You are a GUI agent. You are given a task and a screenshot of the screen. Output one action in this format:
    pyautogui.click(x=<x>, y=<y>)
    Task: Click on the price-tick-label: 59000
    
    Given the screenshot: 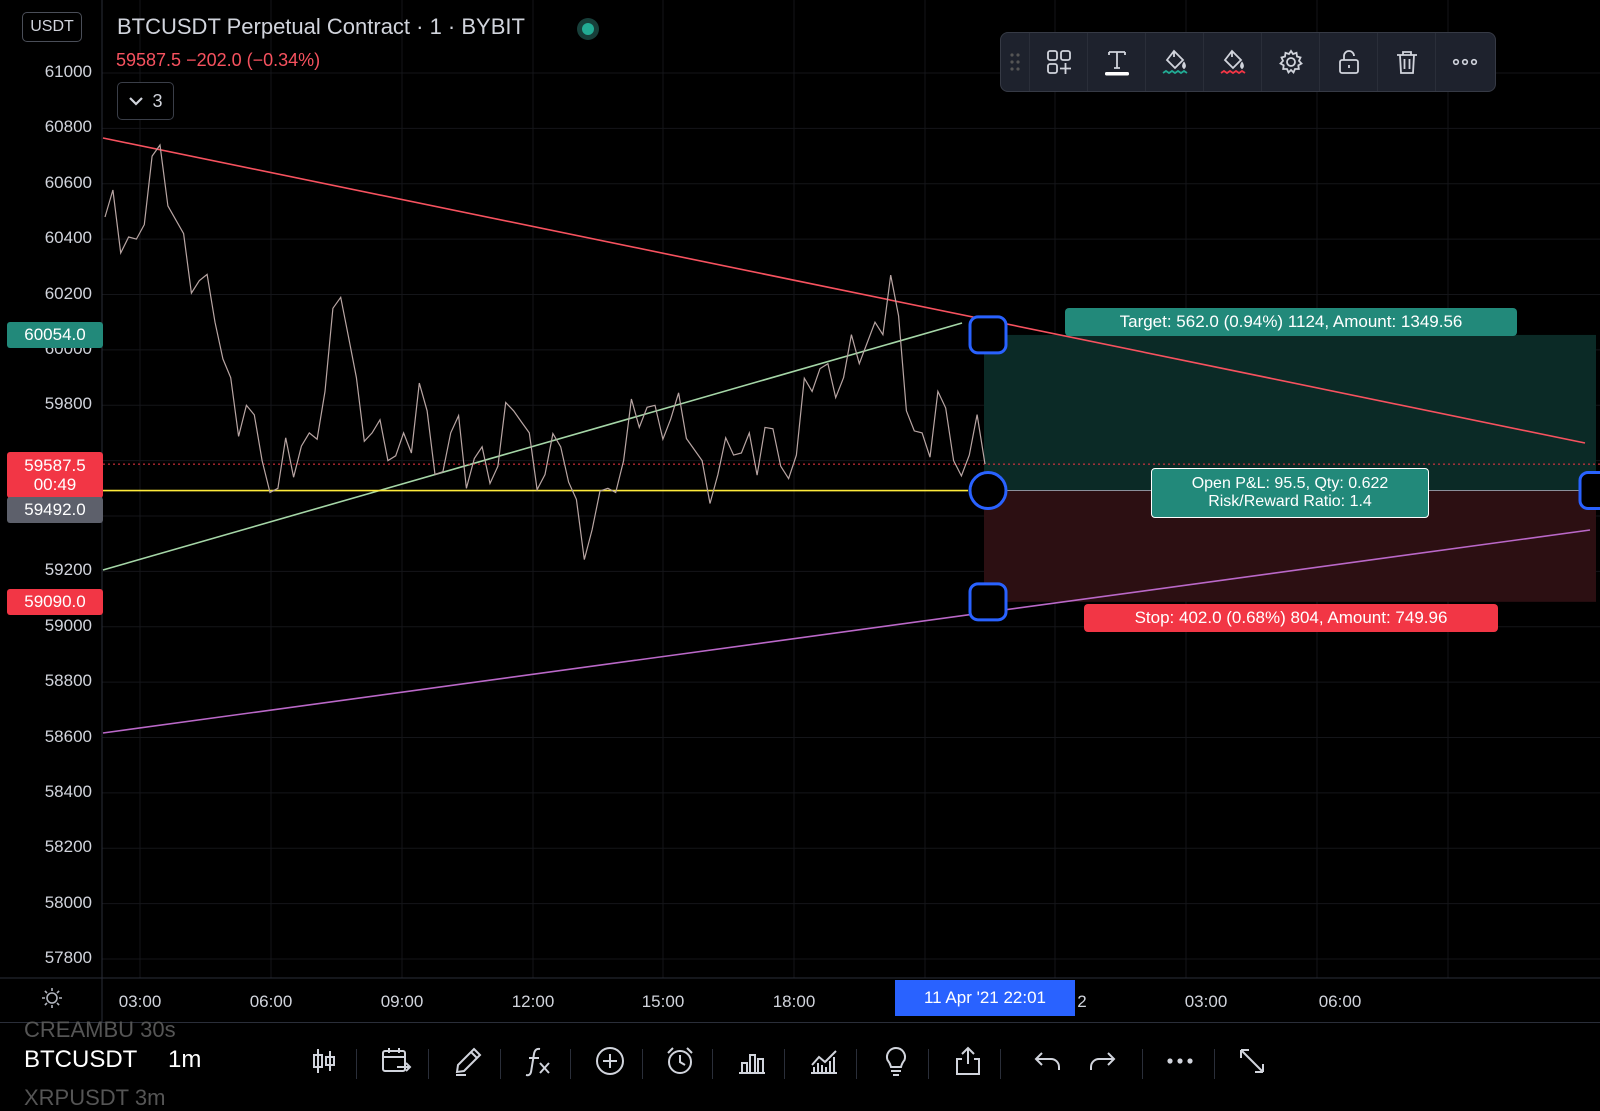 What is the action you would take?
    pyautogui.click(x=68, y=625)
    